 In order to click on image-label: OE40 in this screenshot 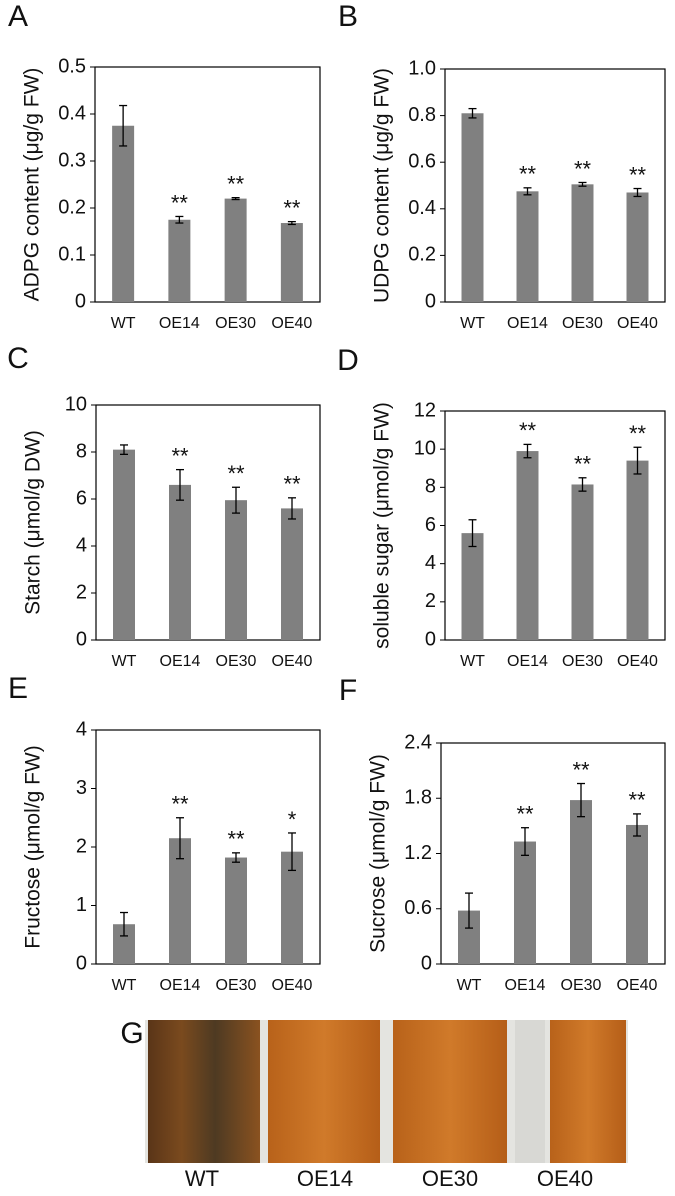, I will do `click(565, 1178)`.